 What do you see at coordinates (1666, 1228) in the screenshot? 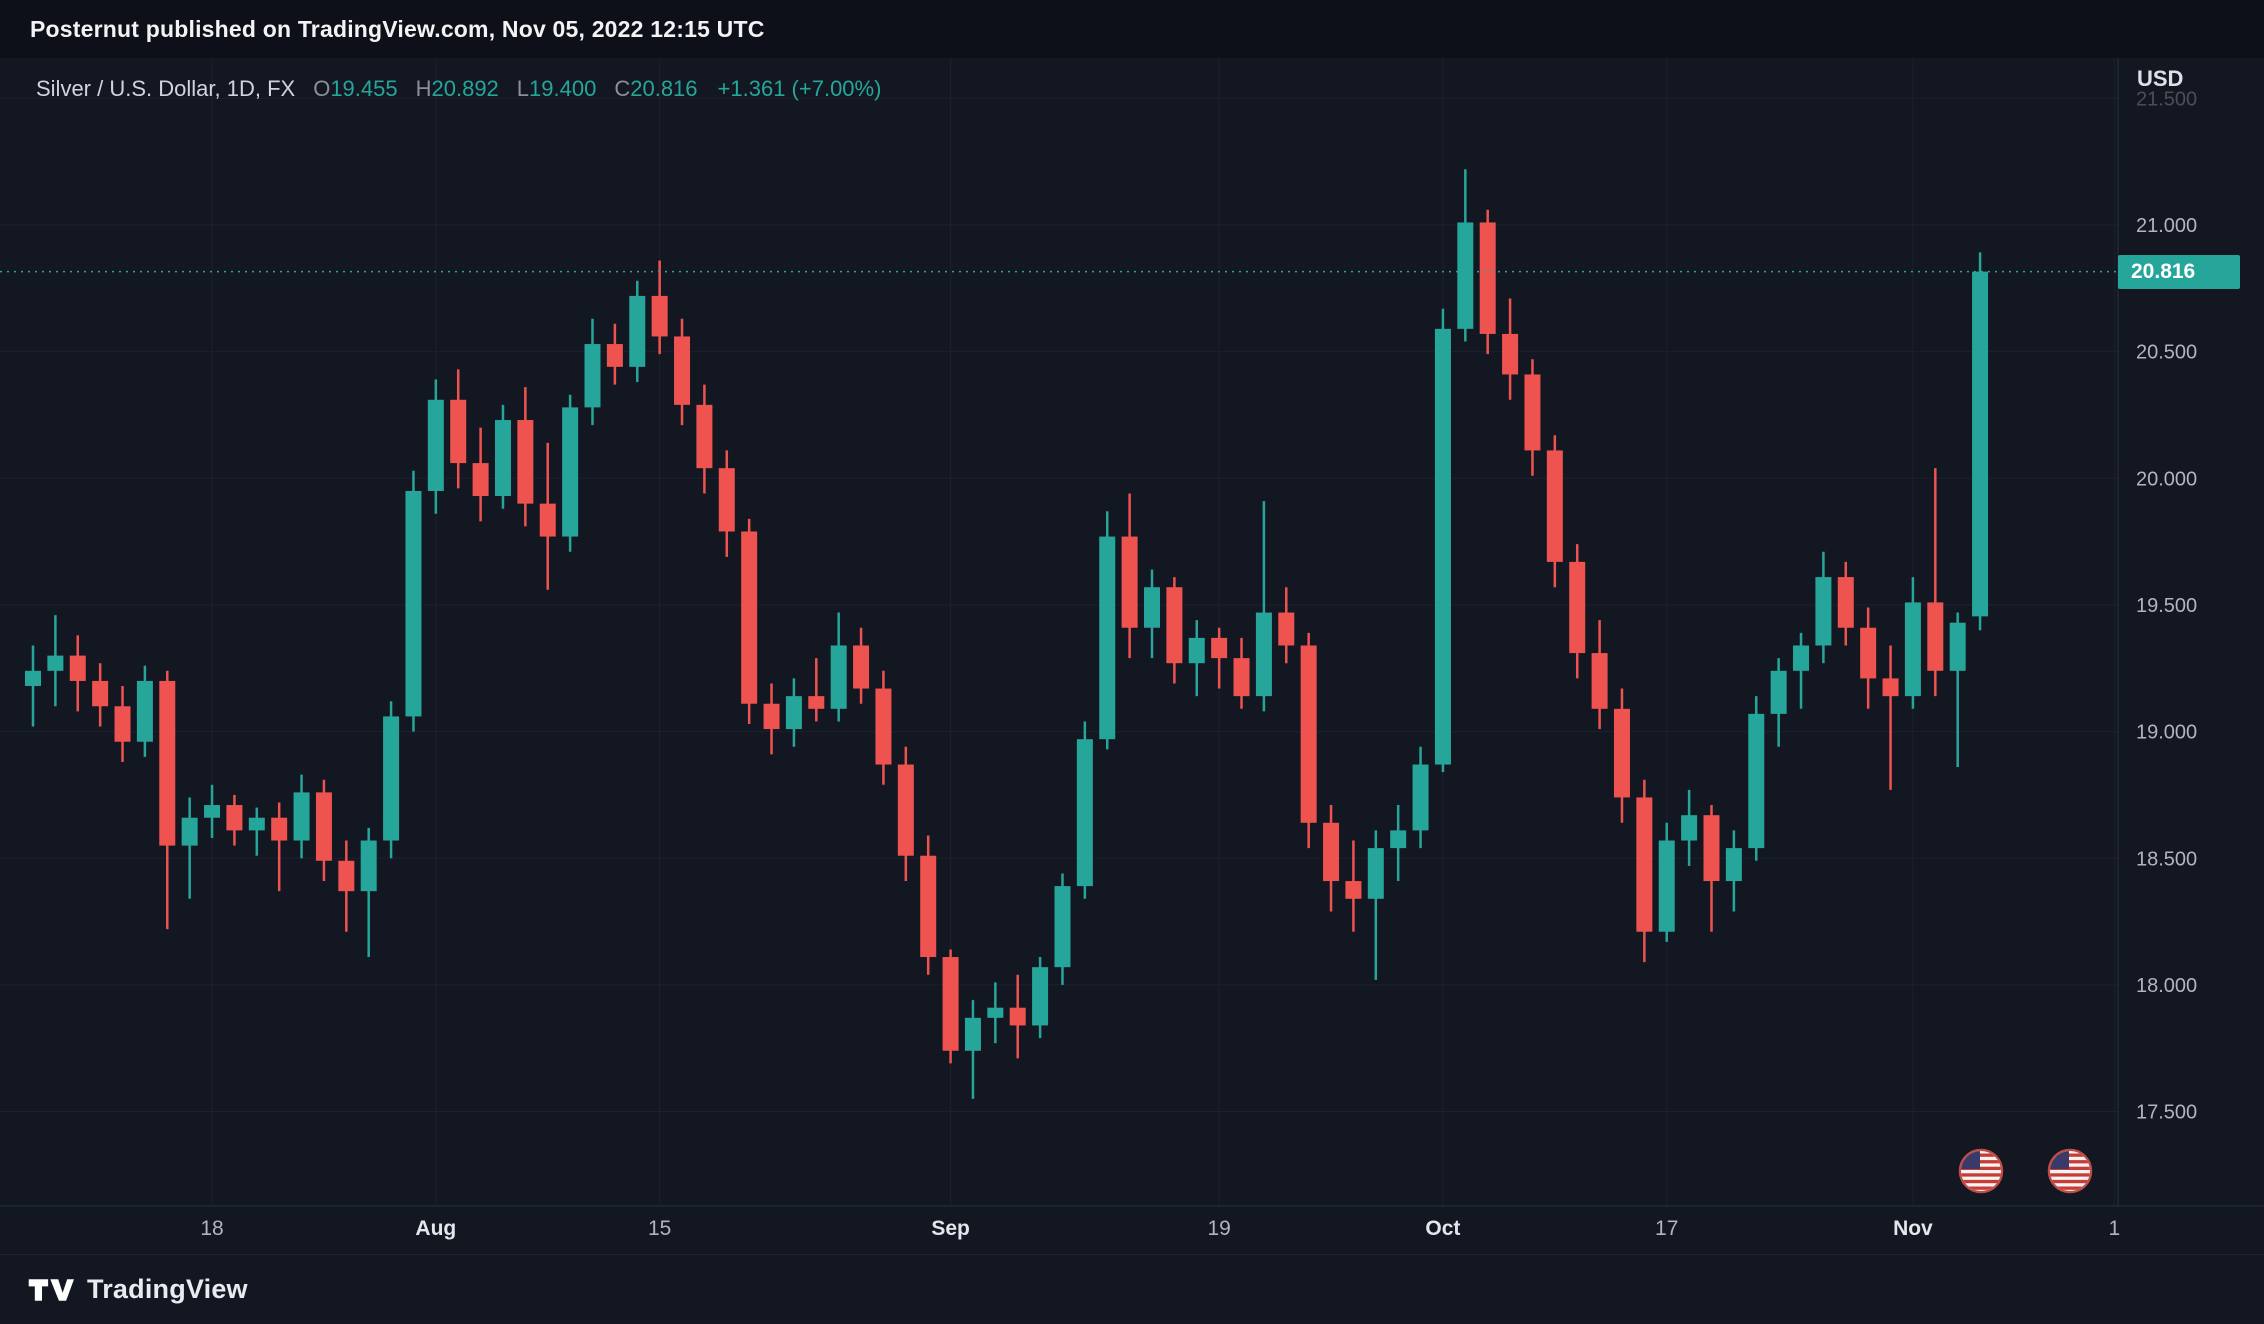
I see `time-axis-label: 17` at bounding box center [1666, 1228].